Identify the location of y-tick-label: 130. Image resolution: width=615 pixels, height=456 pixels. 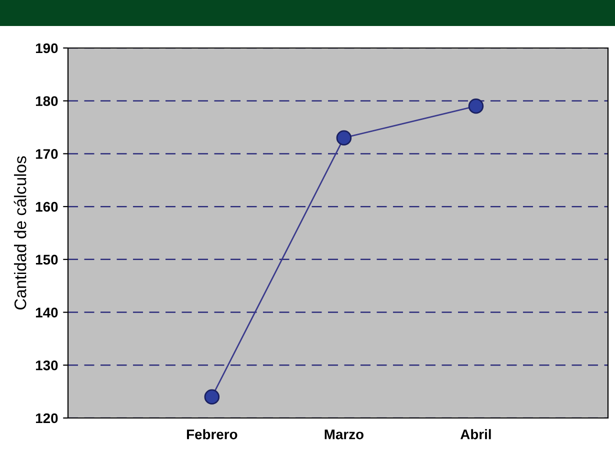
(47, 365).